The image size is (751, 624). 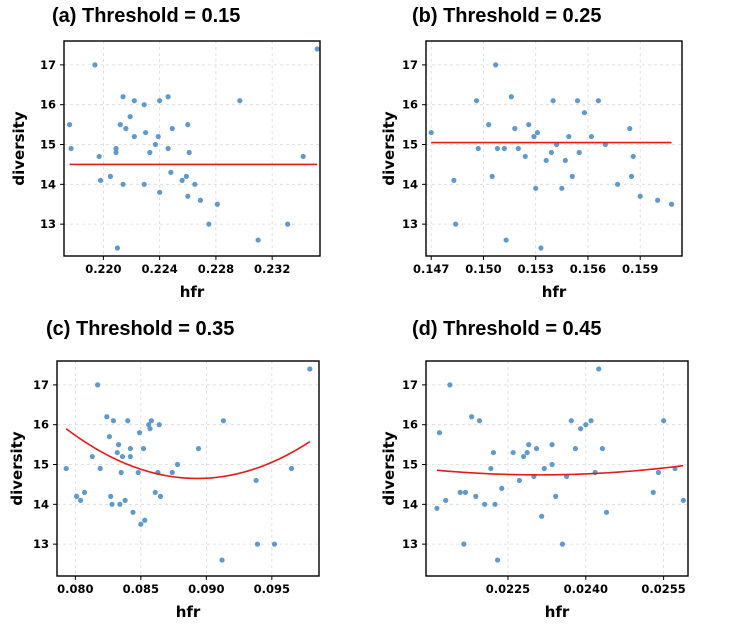 I want to click on x-tick-label-2: 0.228, so click(x=216, y=269).